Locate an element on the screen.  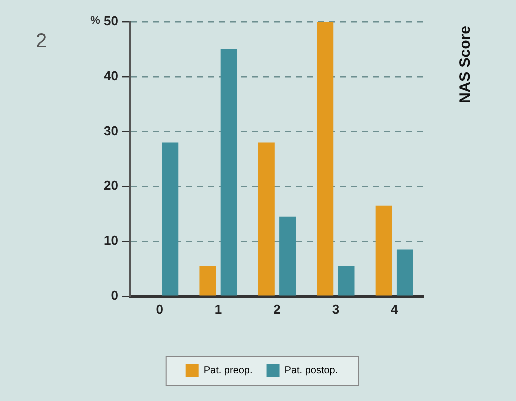
x-tick-label: 1 is located at coordinates (218, 309).